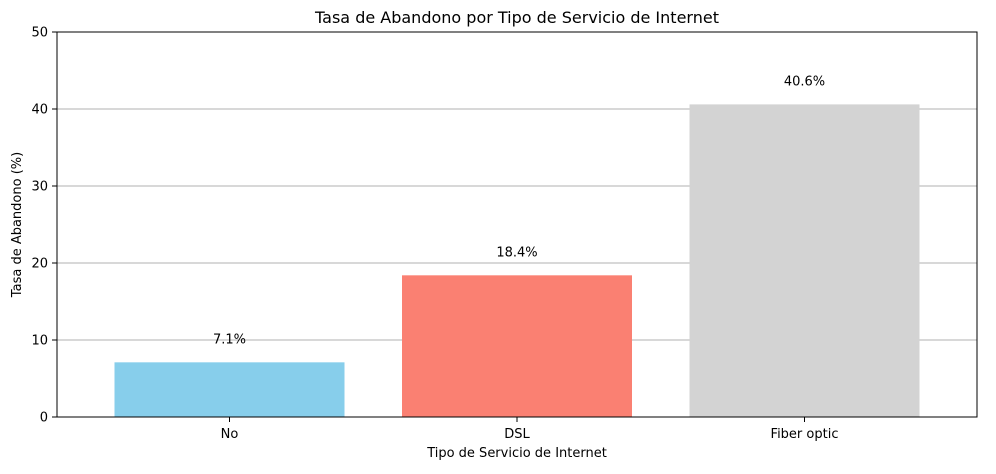  Describe the element at coordinates (39, 187) in the screenshot. I see `y-tick-label: 30` at that location.